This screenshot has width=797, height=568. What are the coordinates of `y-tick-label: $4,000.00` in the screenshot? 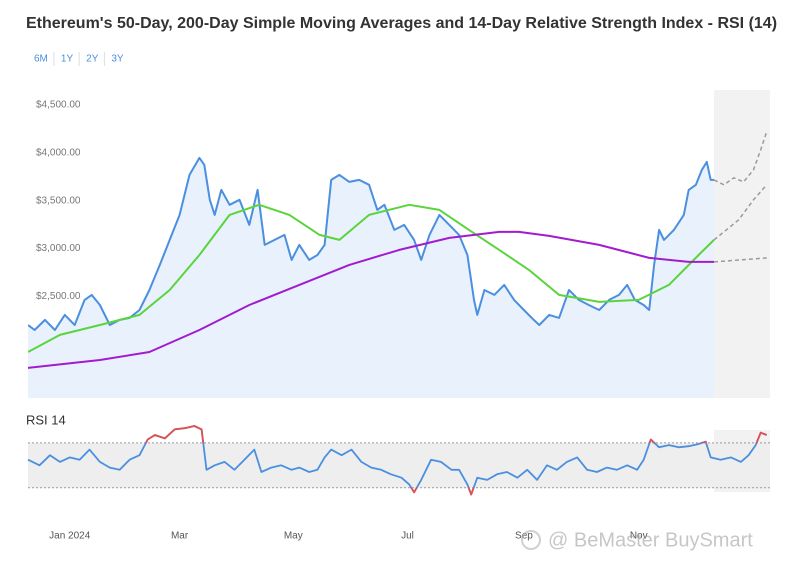 It's located at (58, 152).